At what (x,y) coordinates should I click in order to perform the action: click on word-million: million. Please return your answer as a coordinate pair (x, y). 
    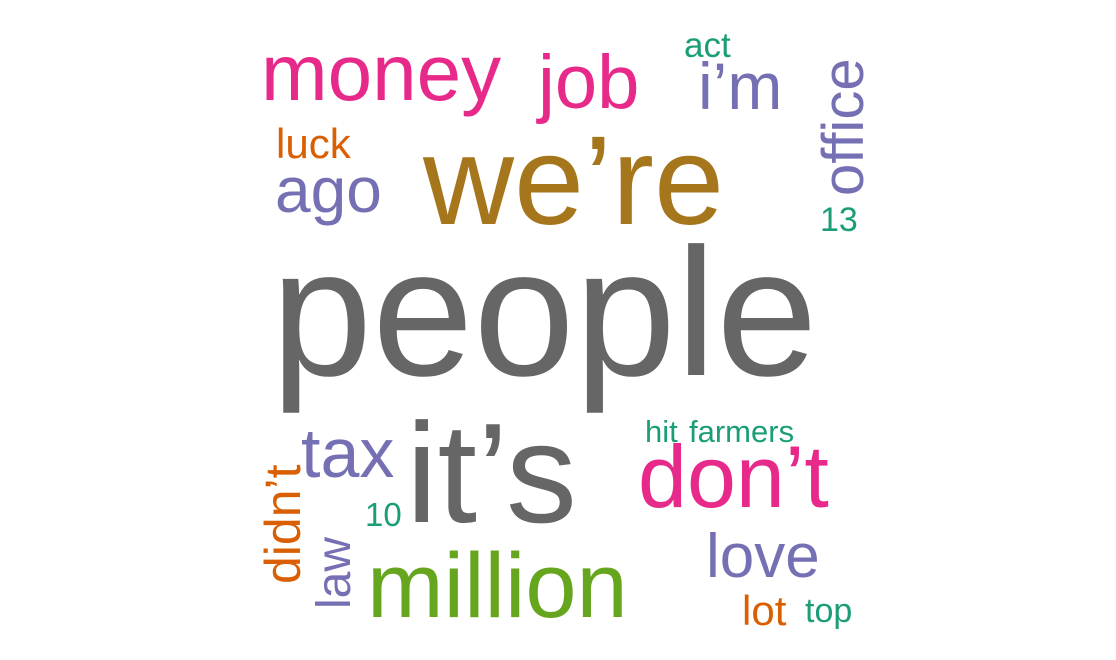
    Looking at the image, I should click on (497, 586).